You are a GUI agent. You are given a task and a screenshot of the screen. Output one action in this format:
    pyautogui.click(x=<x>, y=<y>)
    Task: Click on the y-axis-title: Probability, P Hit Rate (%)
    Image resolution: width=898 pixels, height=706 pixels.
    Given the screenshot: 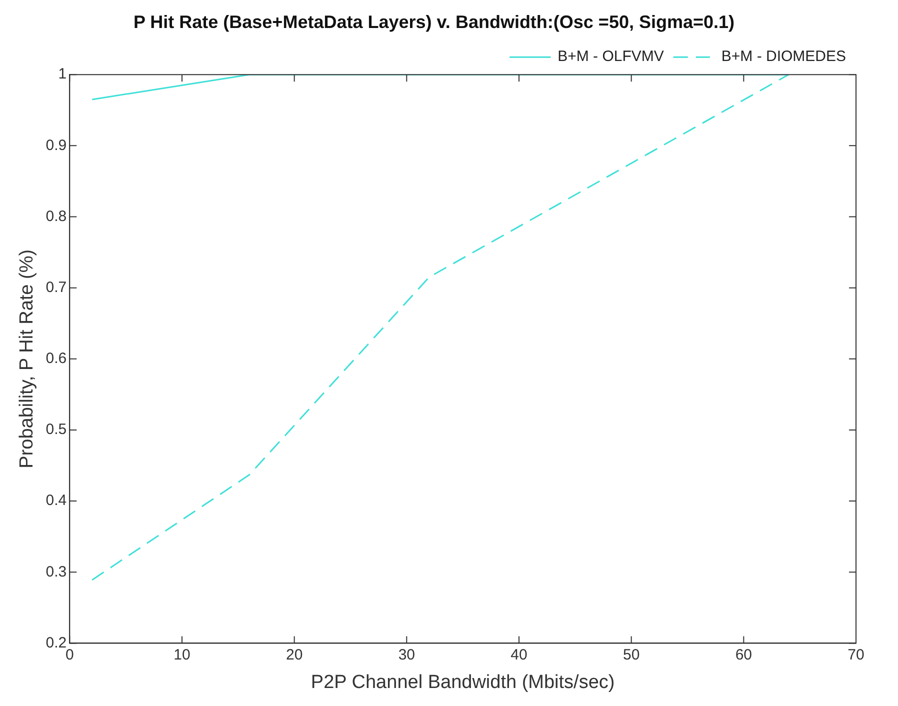 What is the action you would take?
    pyautogui.click(x=27, y=358)
    